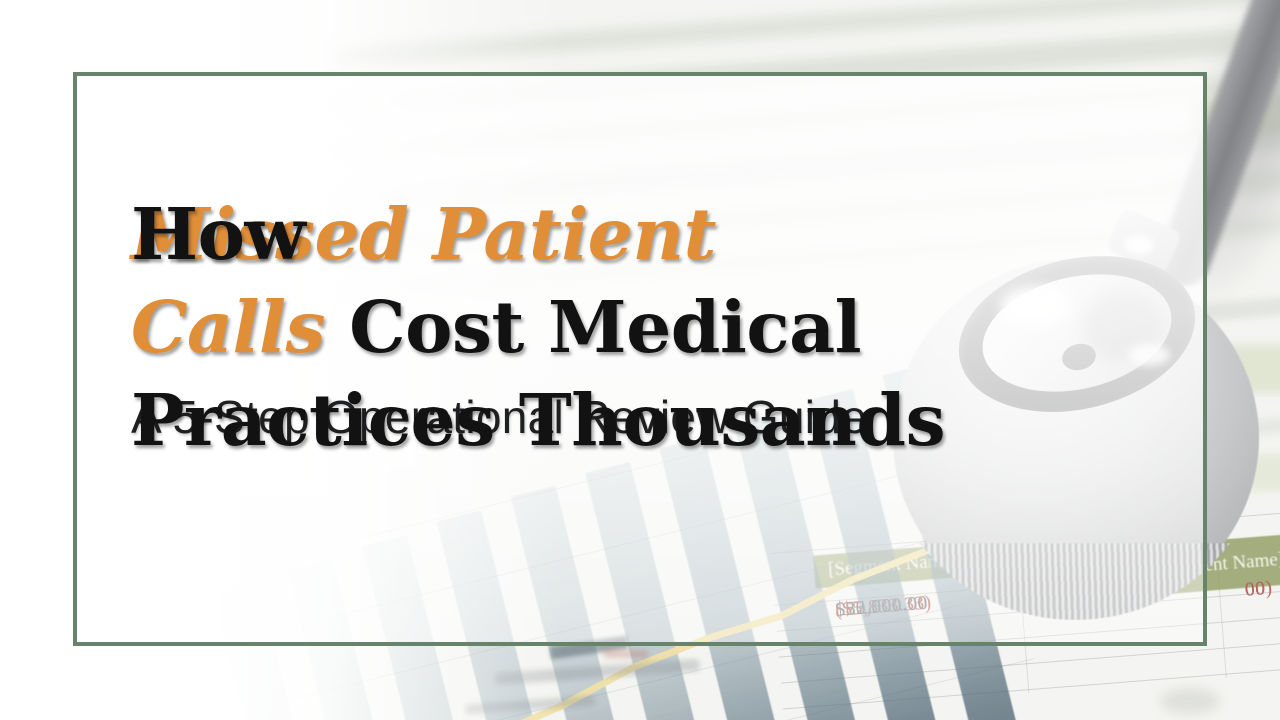 Image resolution: width=1280 pixels, height=720 pixels. Describe the element at coordinates (423, 234) in the screenshot. I see `title-highlight: Missed Patient` at that location.